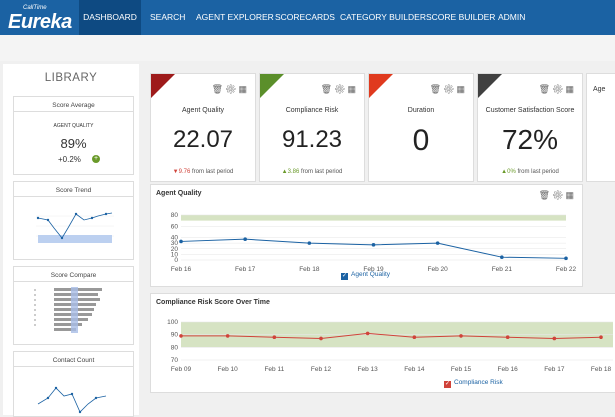  What do you see at coordinates (168, 17) in the screenshot?
I see `nav-search: SEARCH` at bounding box center [168, 17].